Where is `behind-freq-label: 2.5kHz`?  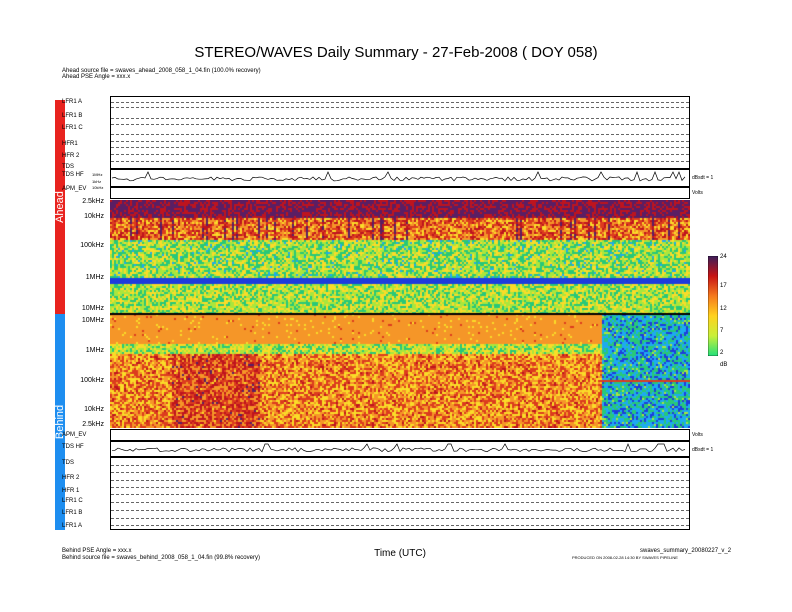 behind-freq-label: 2.5kHz is located at coordinates (93, 424).